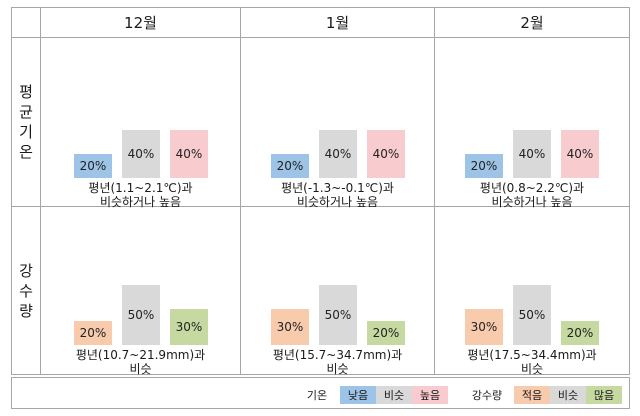 The image size is (640, 416). What do you see at coordinates (141, 123) in the screenshot?
I see `forecast-cell: 20% 40% 40% 평년(1.1~2.1℃)과 비슷하거나 높음` at bounding box center [141, 123].